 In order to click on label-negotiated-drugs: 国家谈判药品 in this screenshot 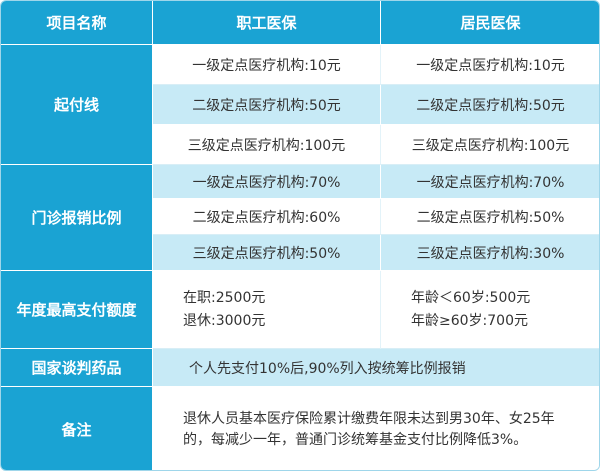, I will do `click(77, 368)`.